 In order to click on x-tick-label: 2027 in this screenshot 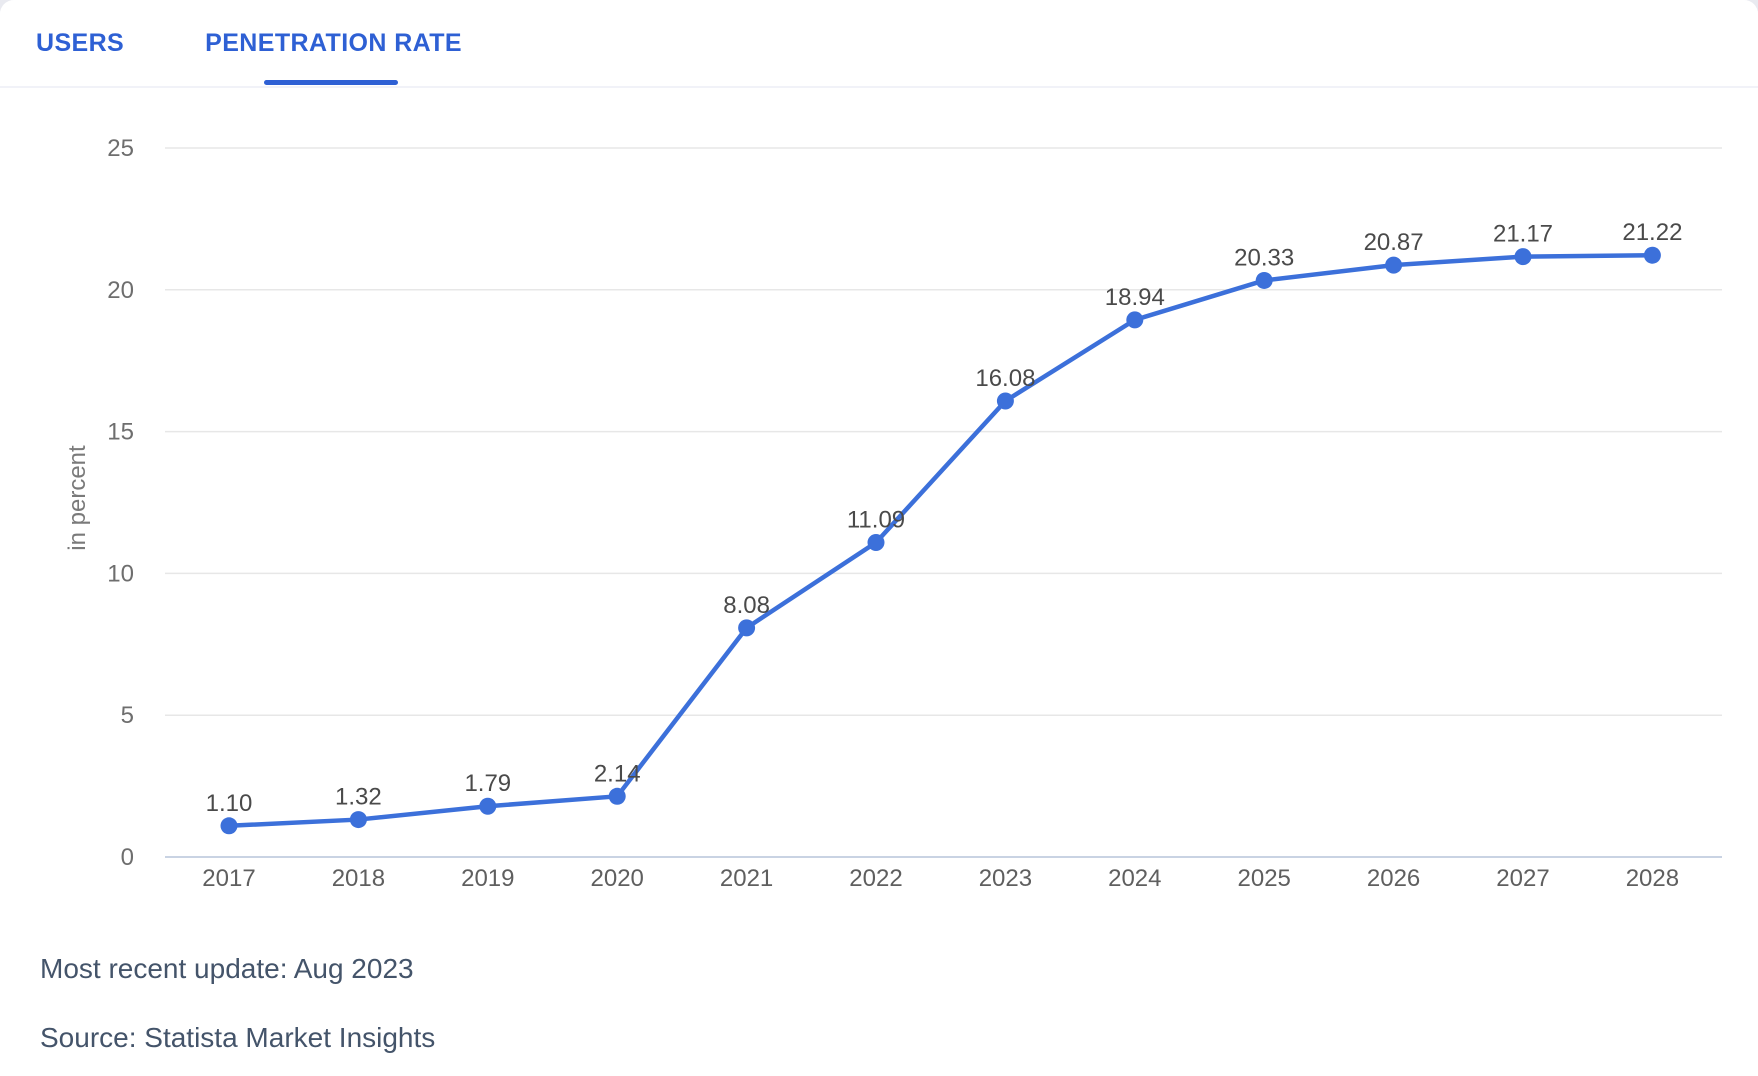, I will do `click(1522, 878)`.